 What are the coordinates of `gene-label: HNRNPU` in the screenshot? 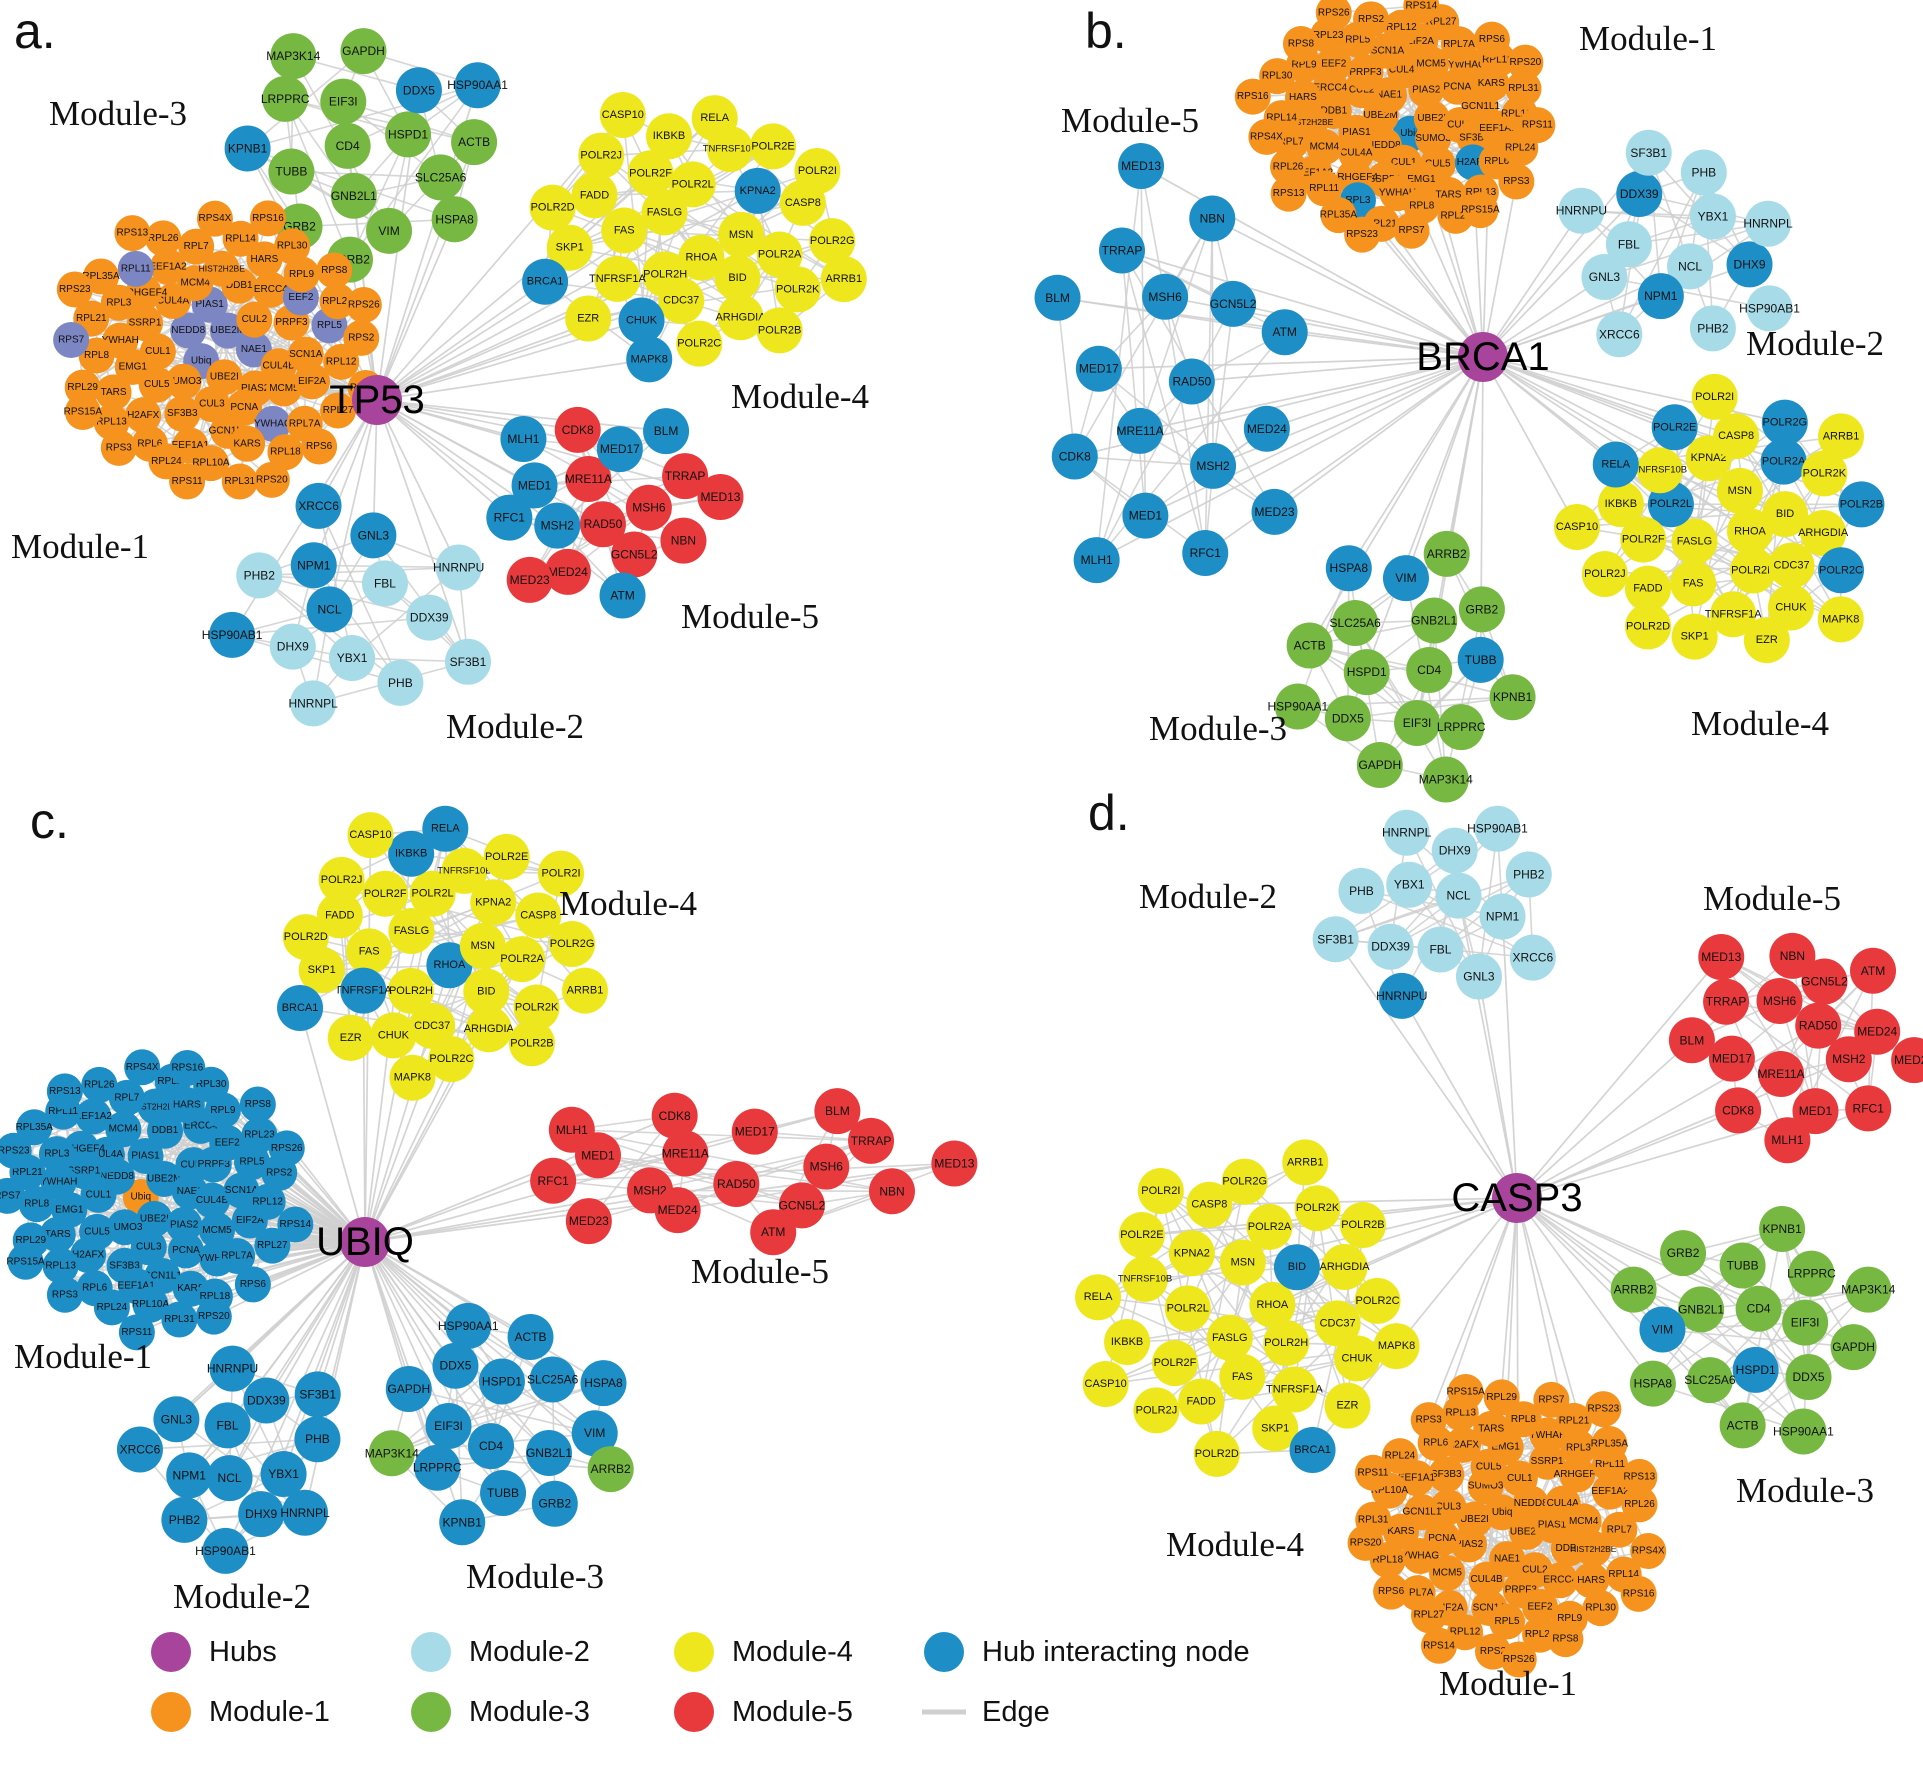 It's located at (232, 1369).